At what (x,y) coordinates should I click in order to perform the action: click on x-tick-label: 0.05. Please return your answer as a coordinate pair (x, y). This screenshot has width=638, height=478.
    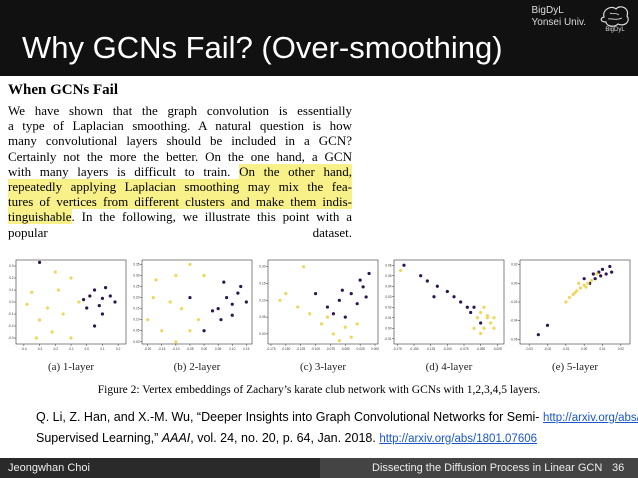
    Looking at the image, I should click on (218, 349).